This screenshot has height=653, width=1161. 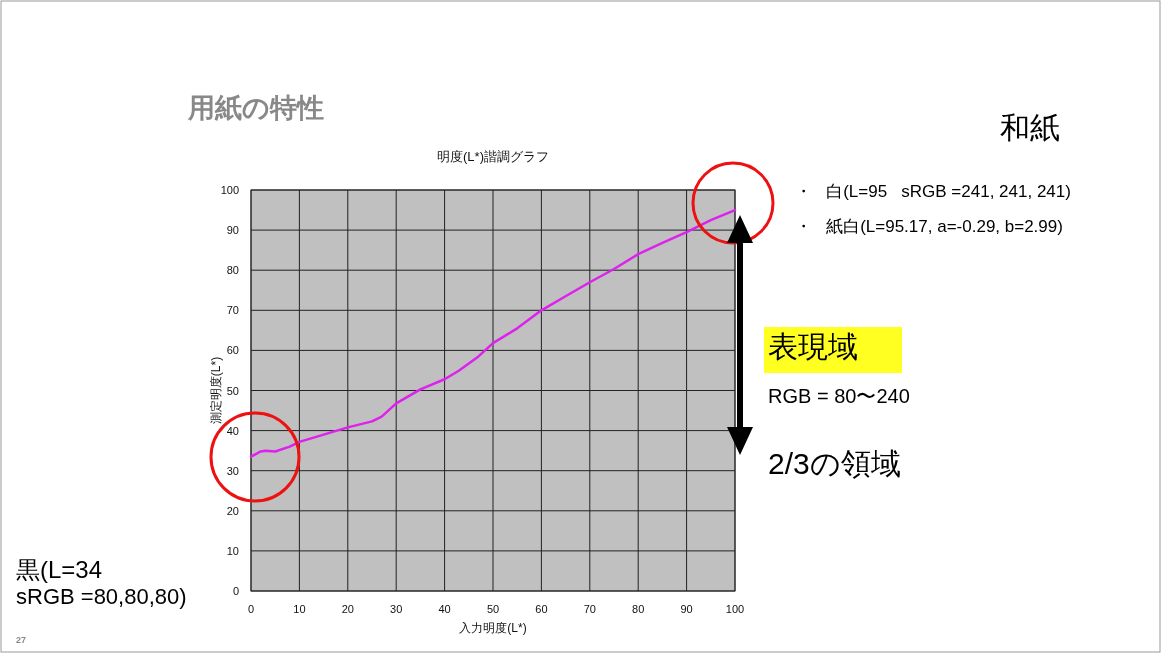 I want to click on x-tick-label: 80, so click(x=638, y=609).